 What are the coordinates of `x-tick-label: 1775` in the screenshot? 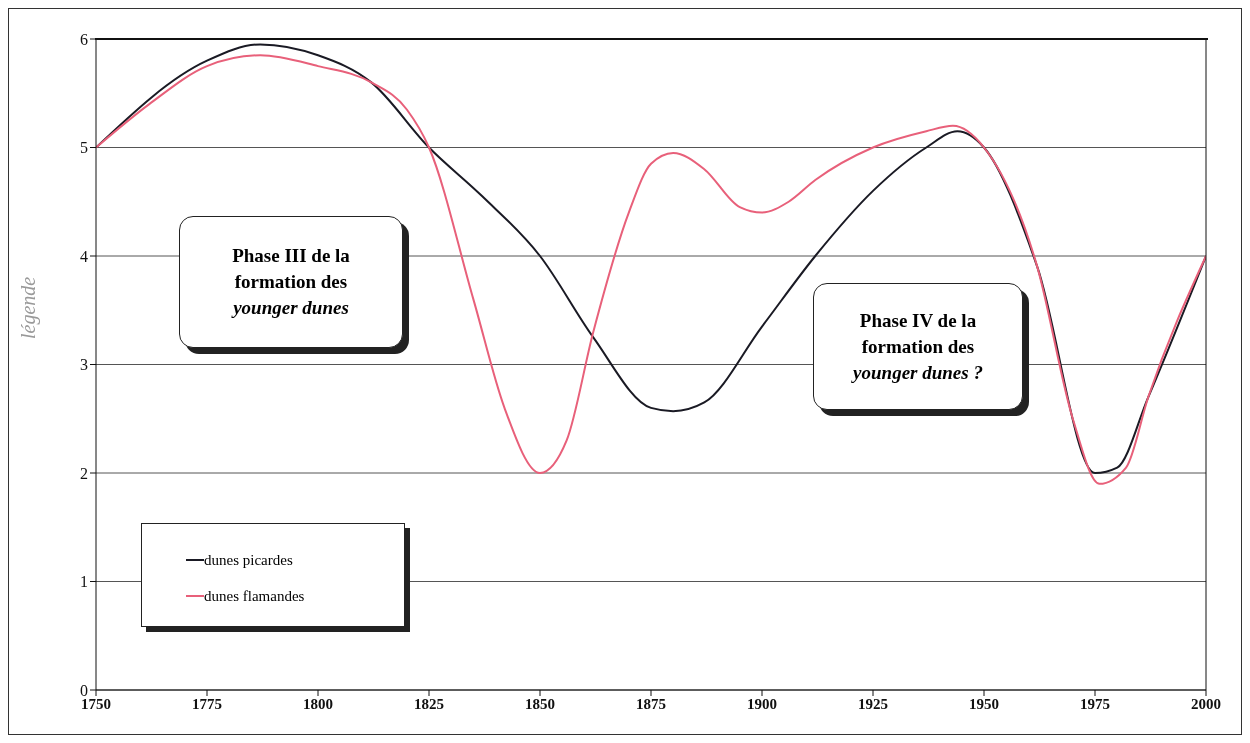 It's located at (207, 703).